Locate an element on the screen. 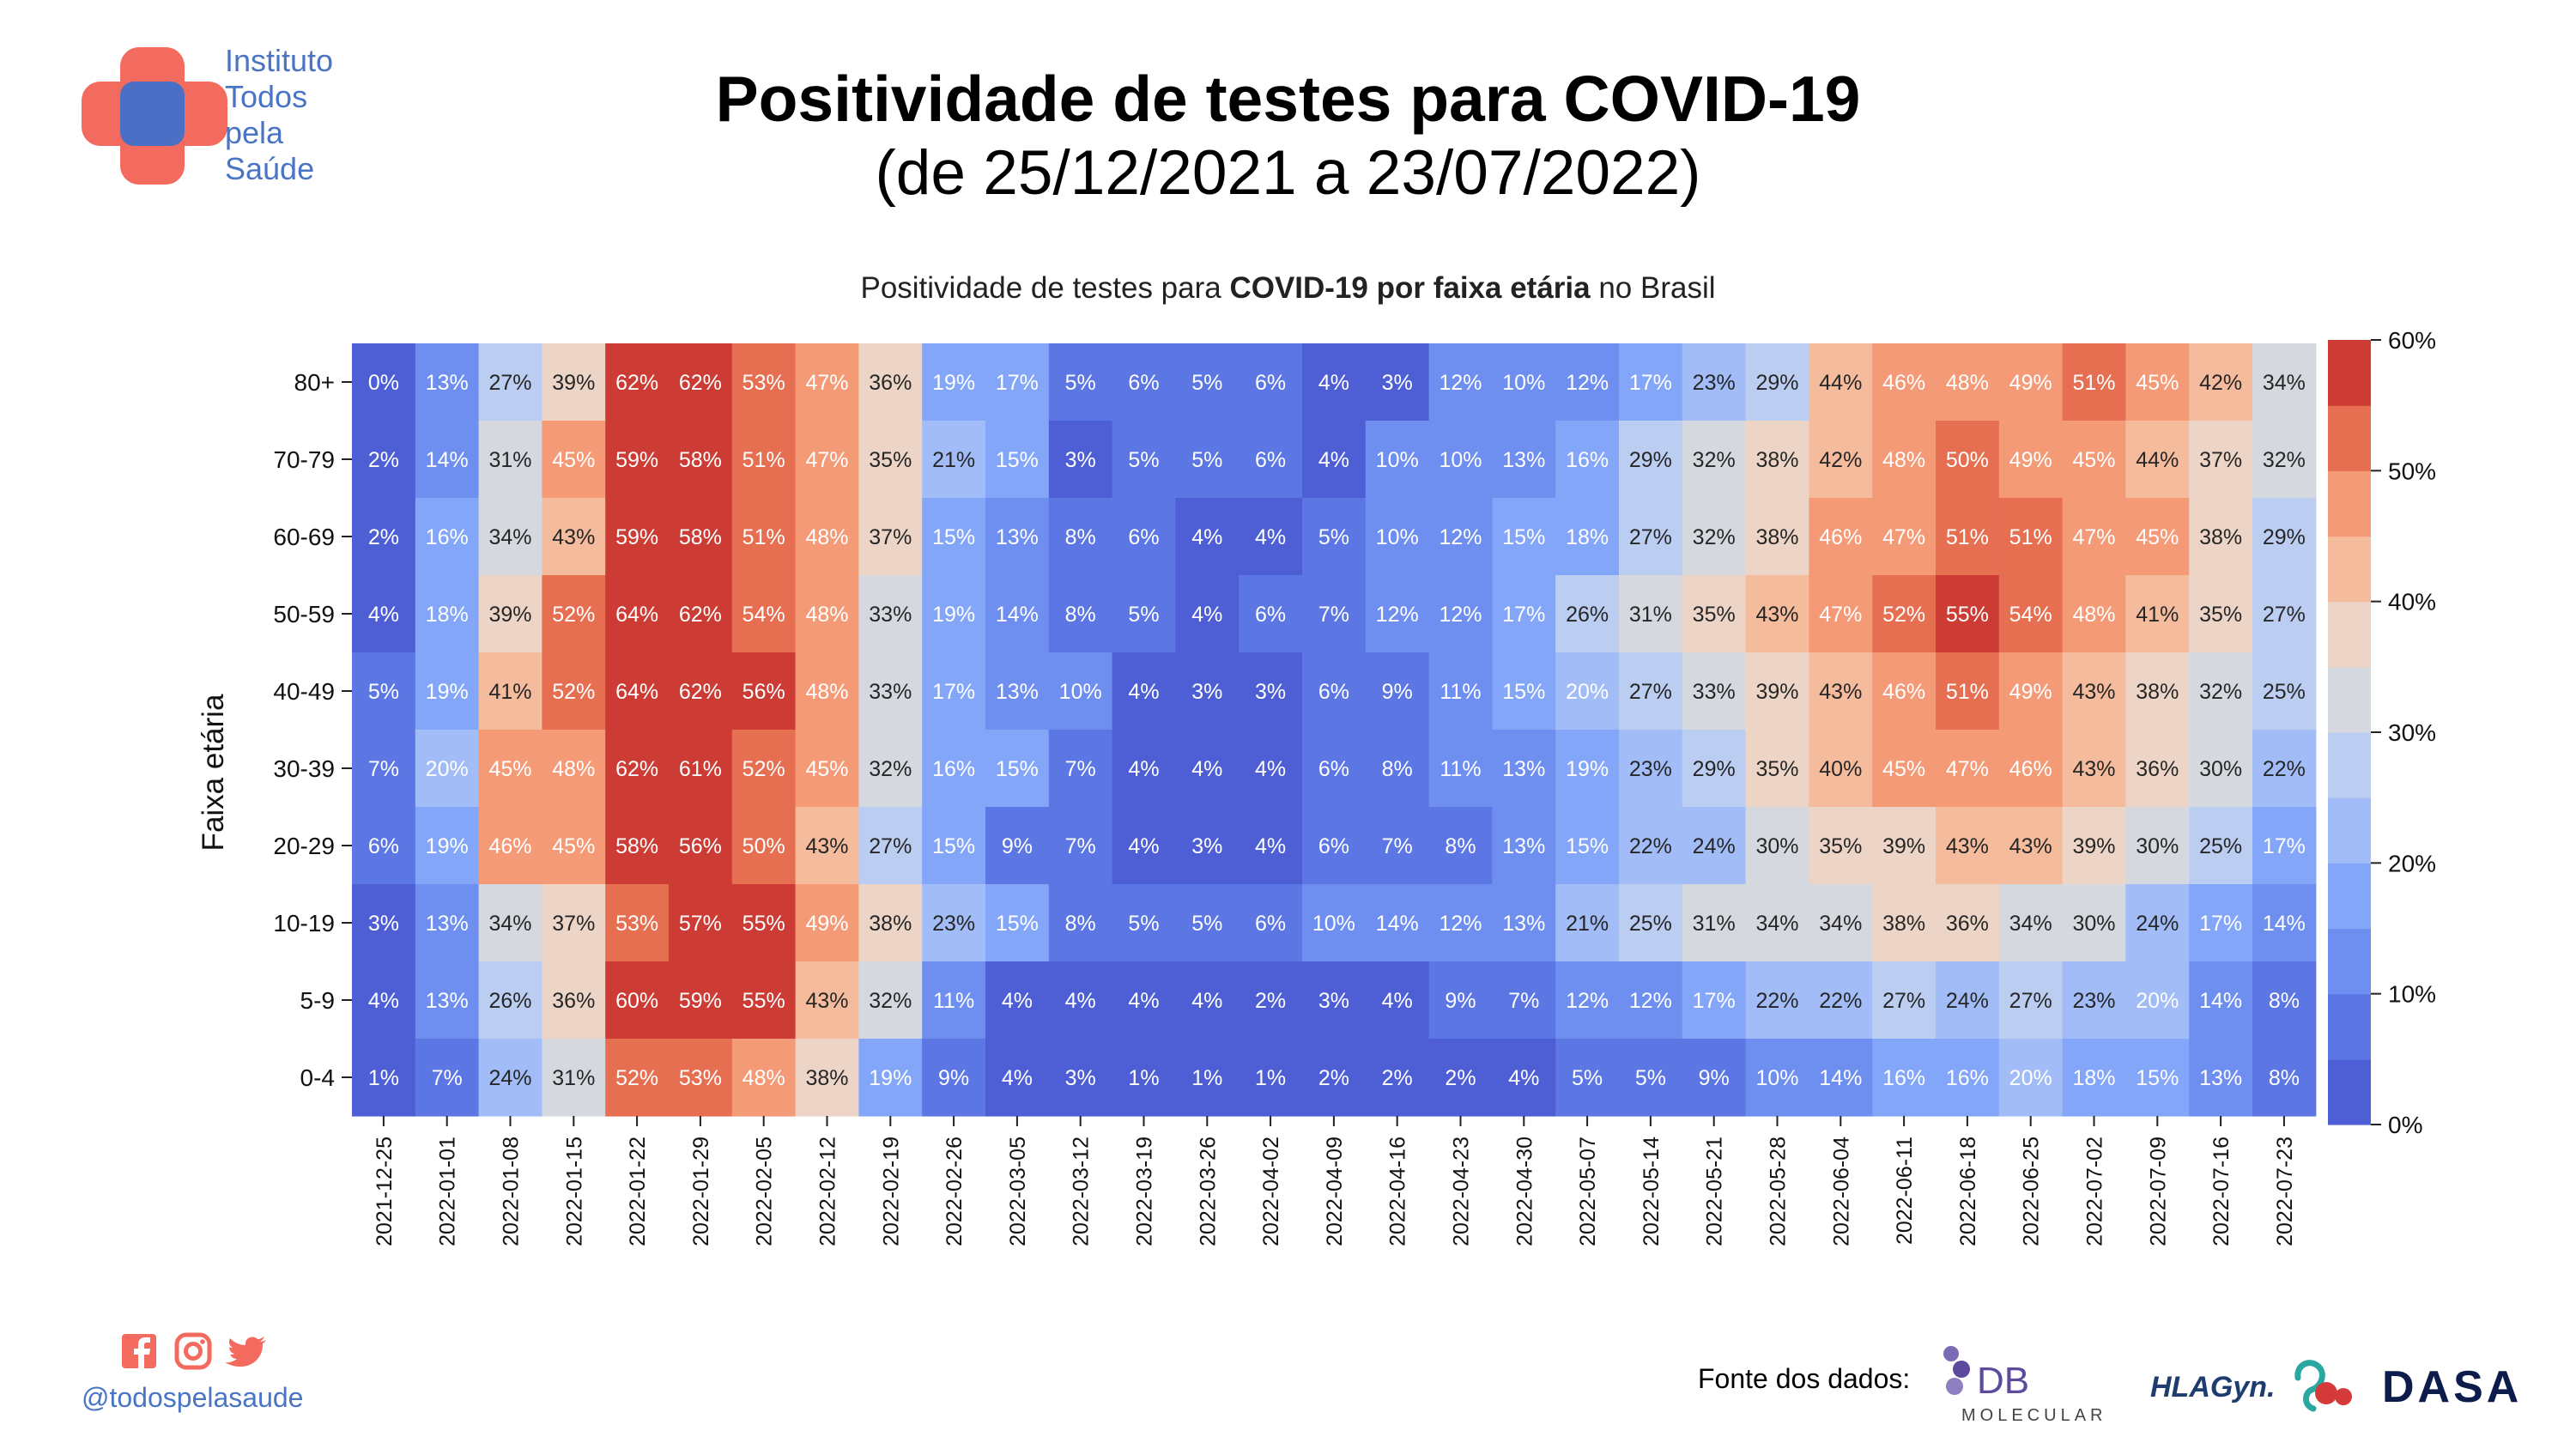  y-tick-label: 10-19 is located at coordinates (304, 923).